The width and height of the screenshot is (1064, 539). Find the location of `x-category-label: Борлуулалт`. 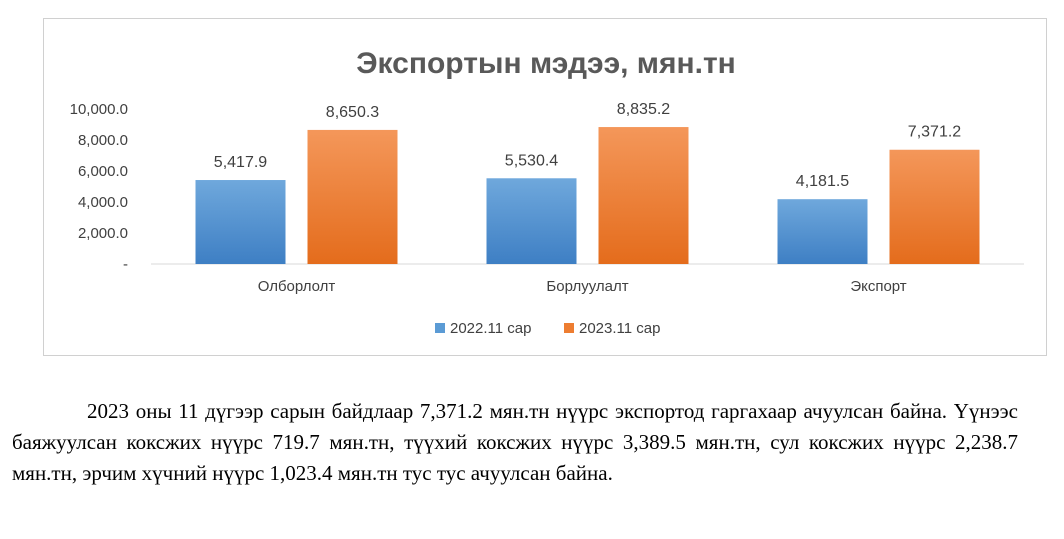

x-category-label: Борлуулалт is located at coordinates (587, 286).